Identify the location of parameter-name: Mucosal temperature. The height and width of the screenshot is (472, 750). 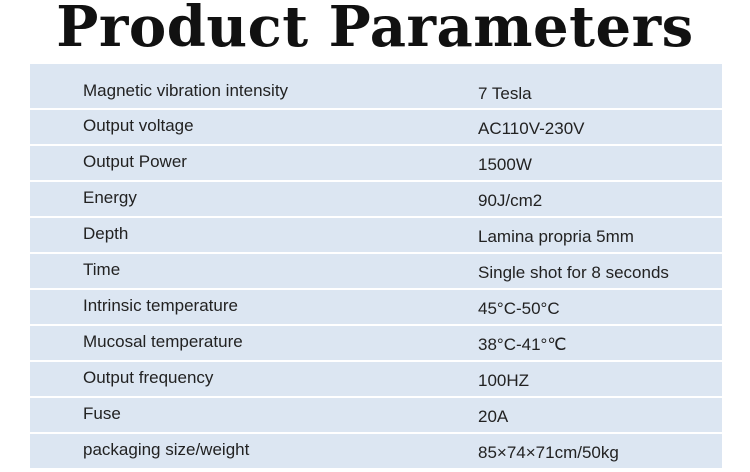
(163, 341).